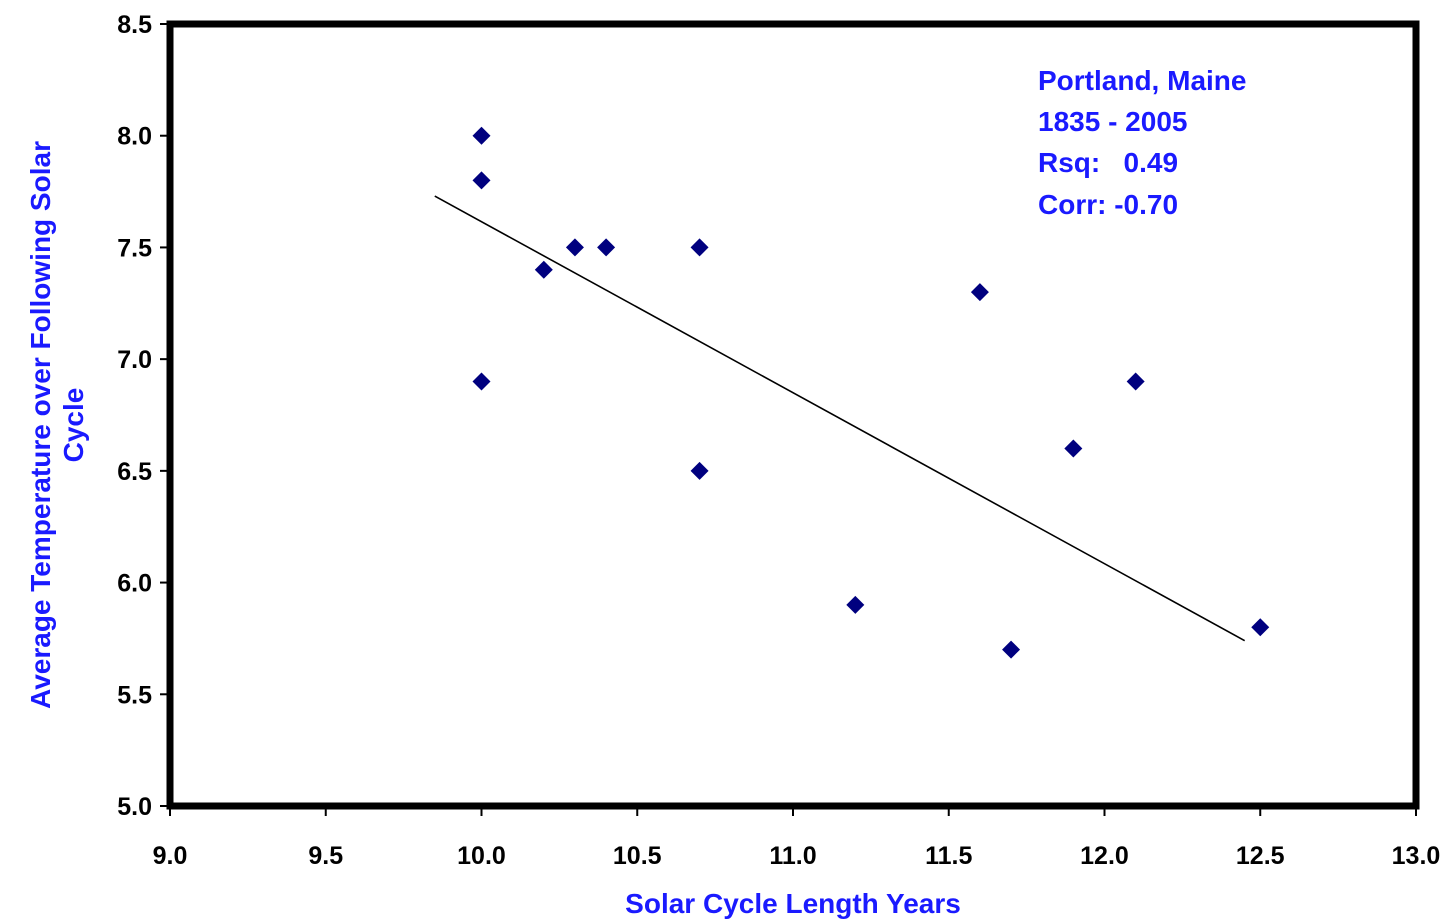  I want to click on y-axis-title-line-2: Cycle, so click(73, 425).